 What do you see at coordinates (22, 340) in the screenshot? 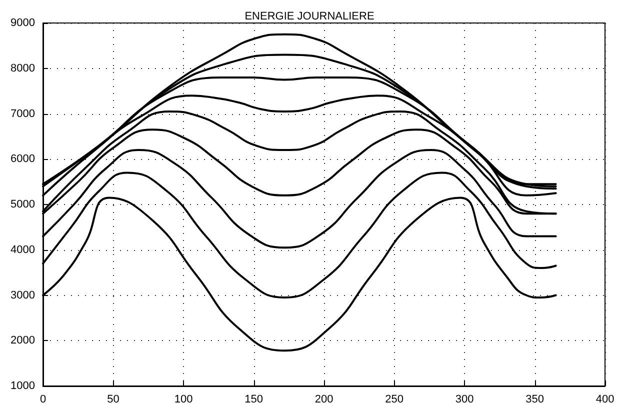
I see `y-tick-label: 2000` at bounding box center [22, 340].